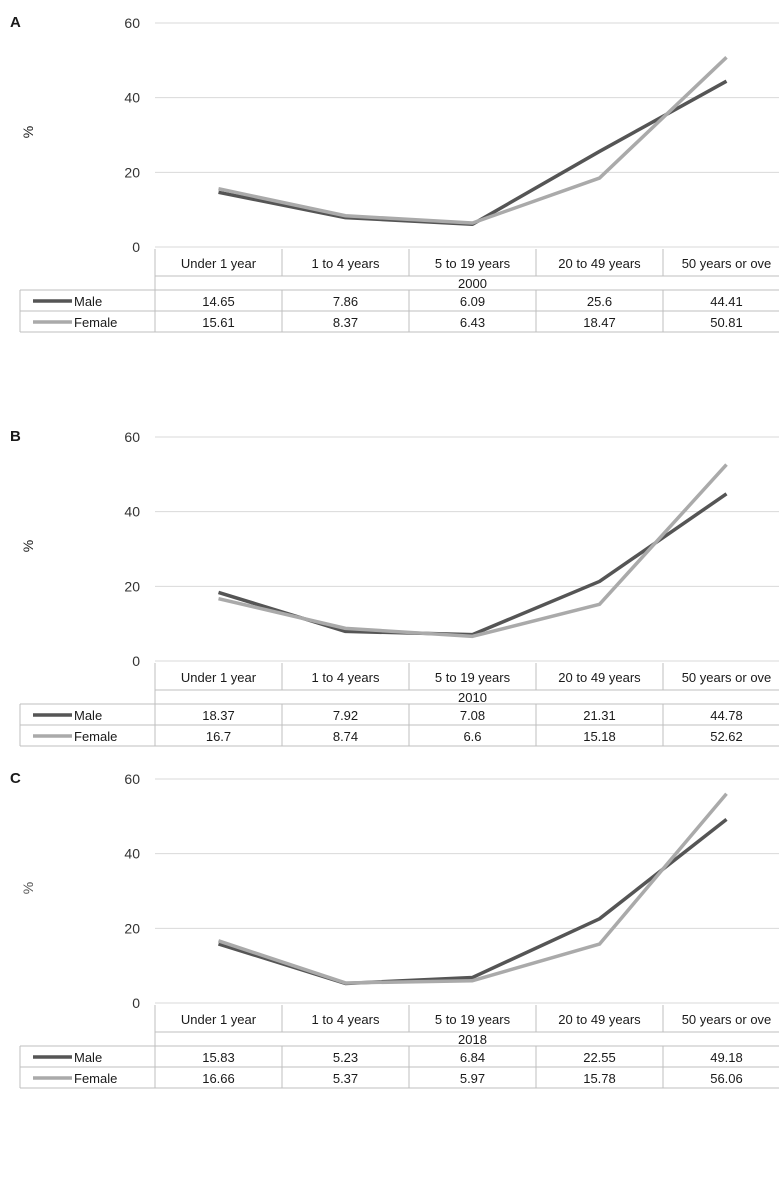 This screenshot has height=1186, width=779. Describe the element at coordinates (599, 1057) in the screenshot. I see `data-value: 22.55` at that location.